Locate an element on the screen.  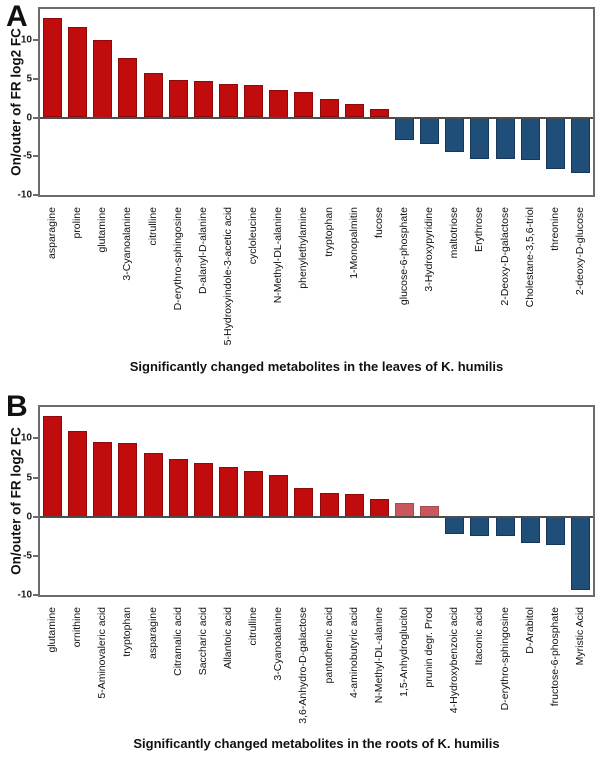
x-tick-label: Cholestane-3,5,6-triol is located at coordinates (529, 257).